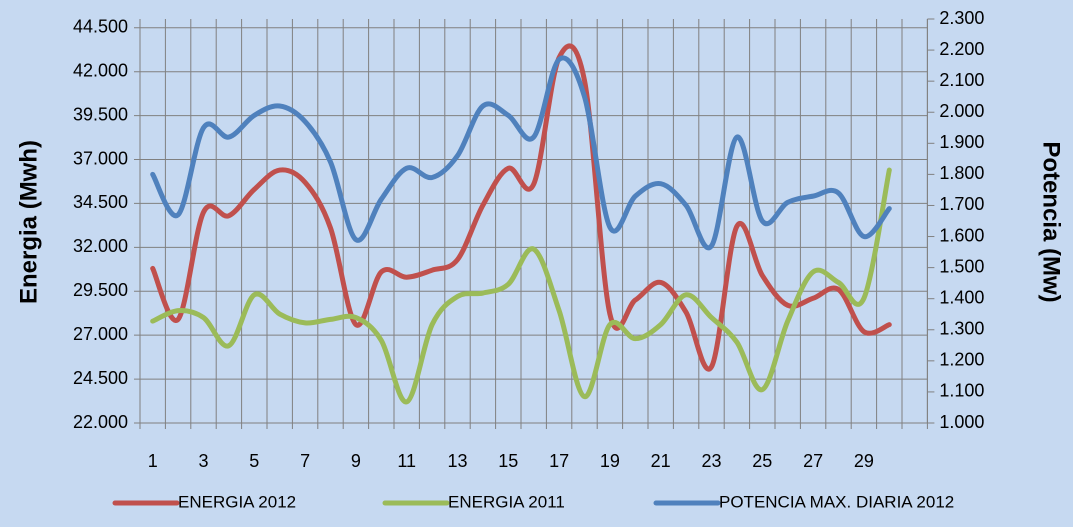 The image size is (1073, 527). What do you see at coordinates (100, 202) in the screenshot?
I see `y-tick-label: 34.500` at bounding box center [100, 202].